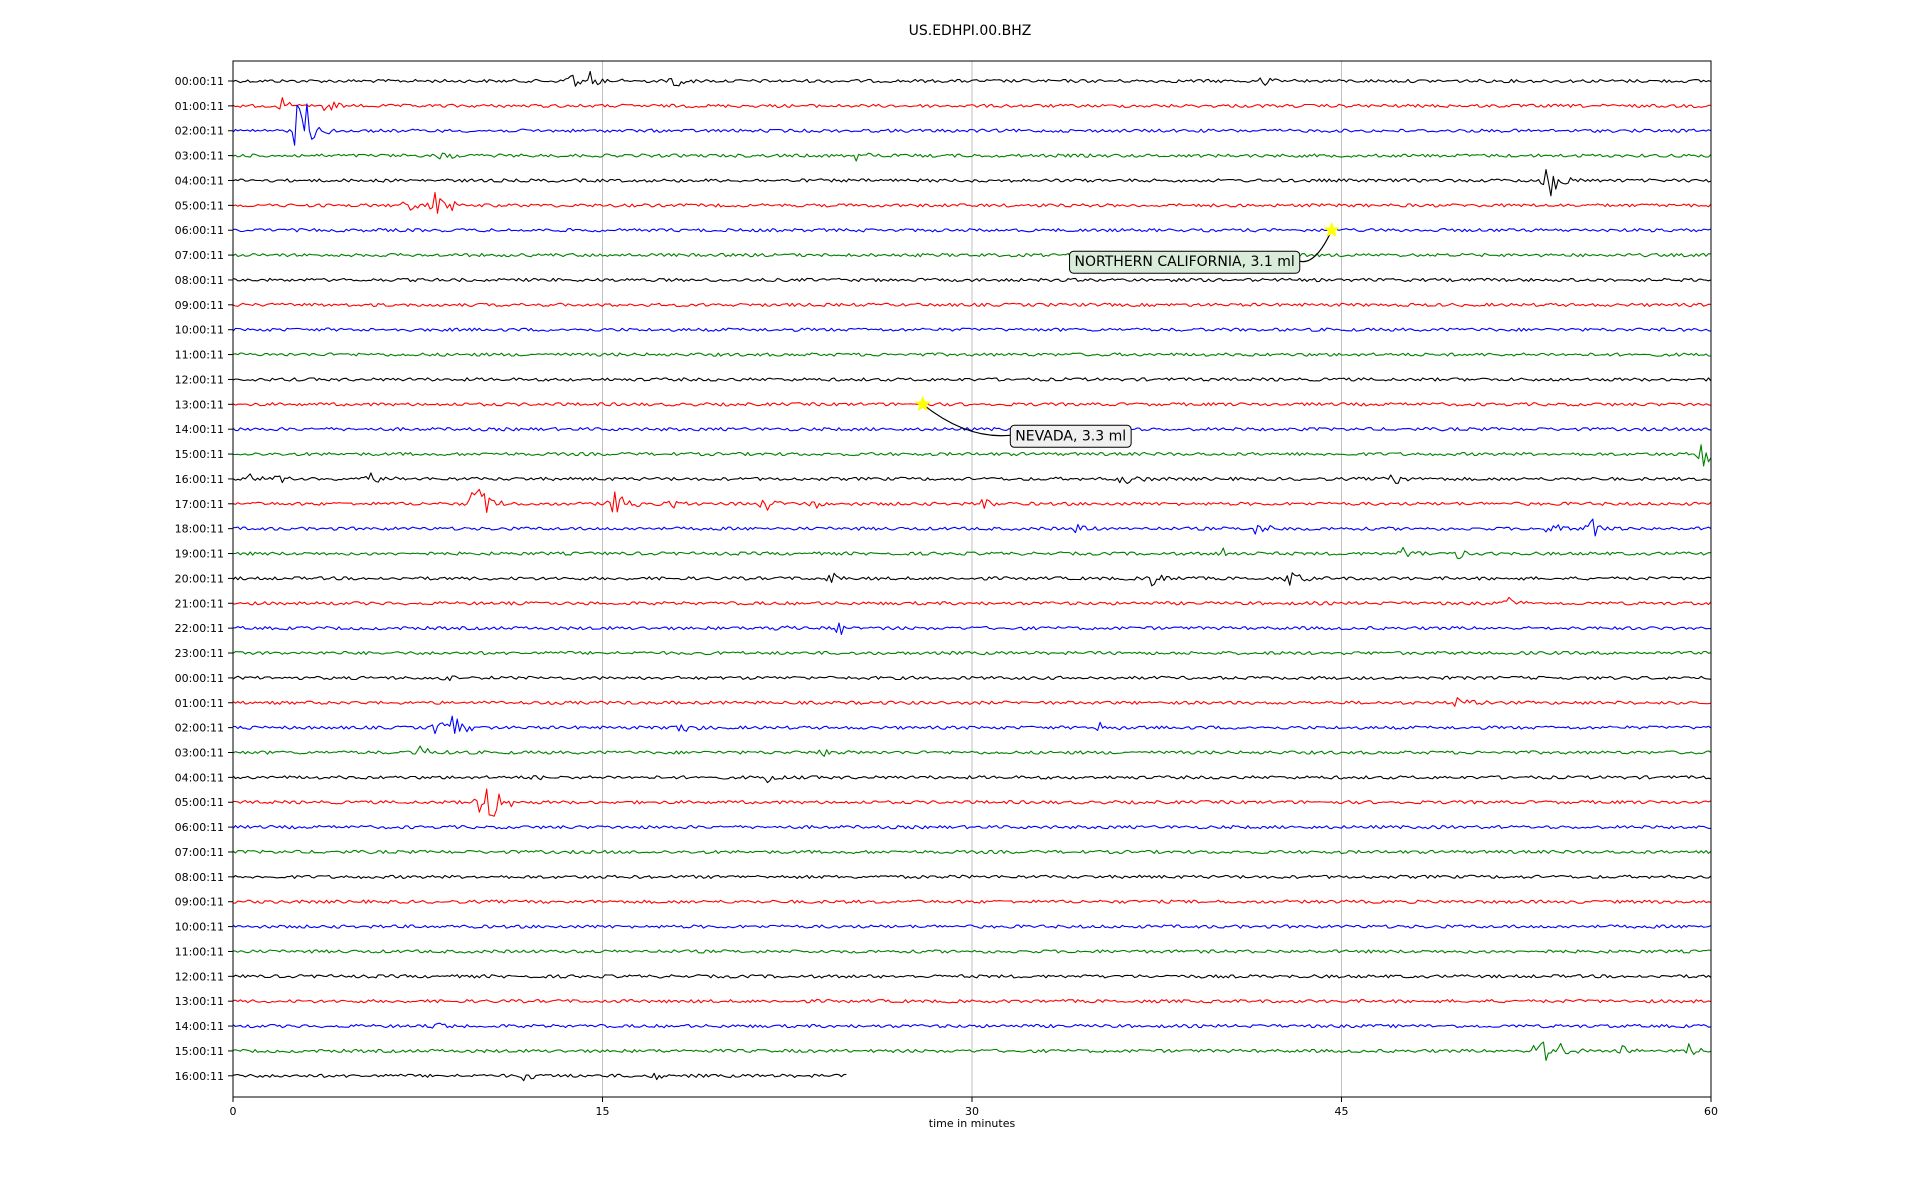 Image resolution: width=1920 pixels, height=1200 pixels. What do you see at coordinates (970, 31) in the screenshot?
I see `chart-title: US.EDHPI.00.BHZ` at bounding box center [970, 31].